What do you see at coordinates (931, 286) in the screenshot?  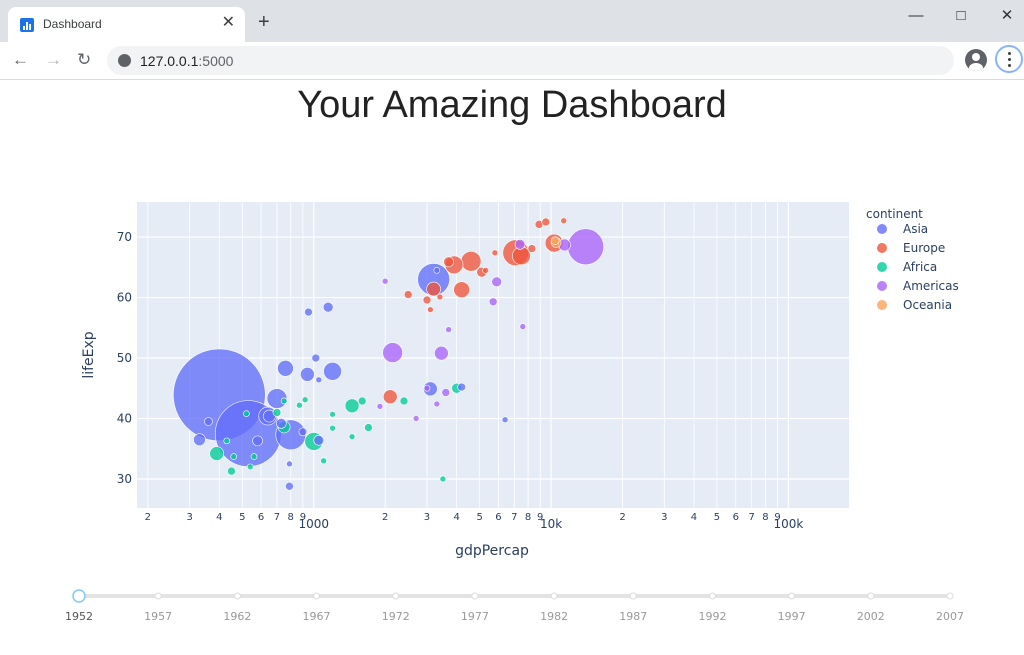 I see `legend-item-americas: Americas` at bounding box center [931, 286].